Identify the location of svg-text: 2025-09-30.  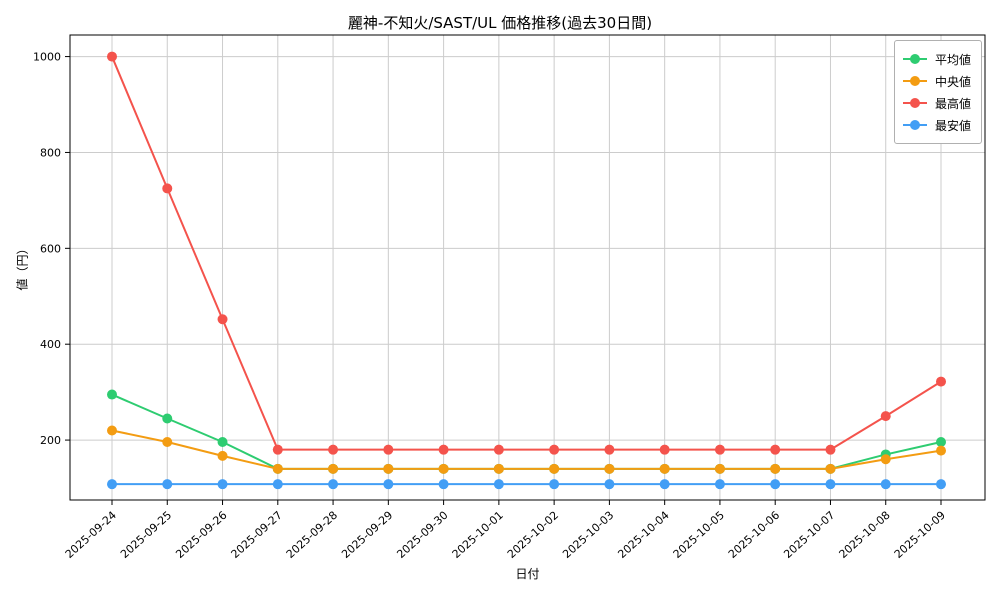
(422, 535).